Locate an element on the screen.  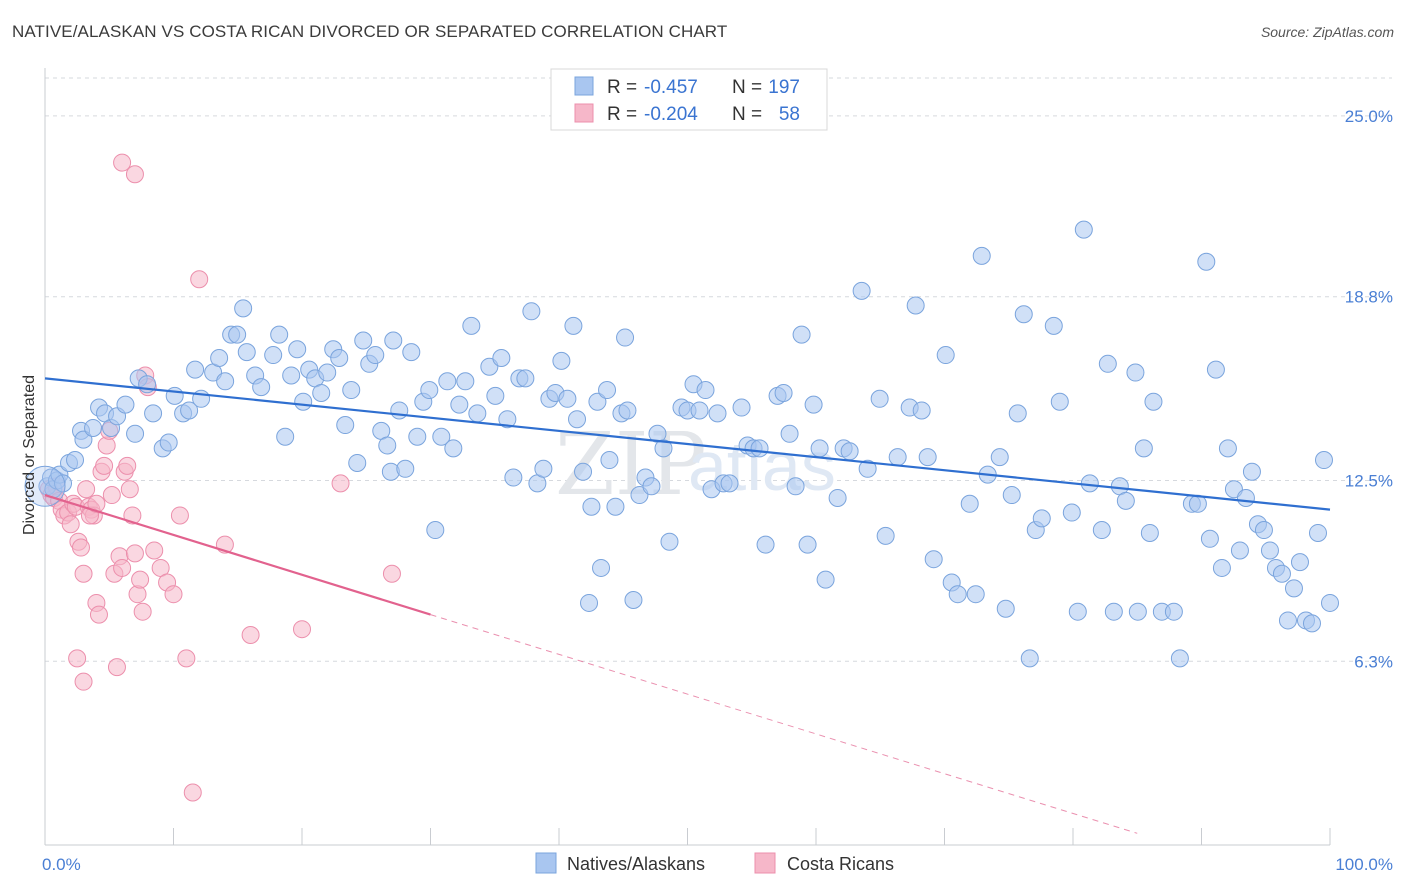
y-tick-label-2: 18.8% is located at coordinates (1369, 297).